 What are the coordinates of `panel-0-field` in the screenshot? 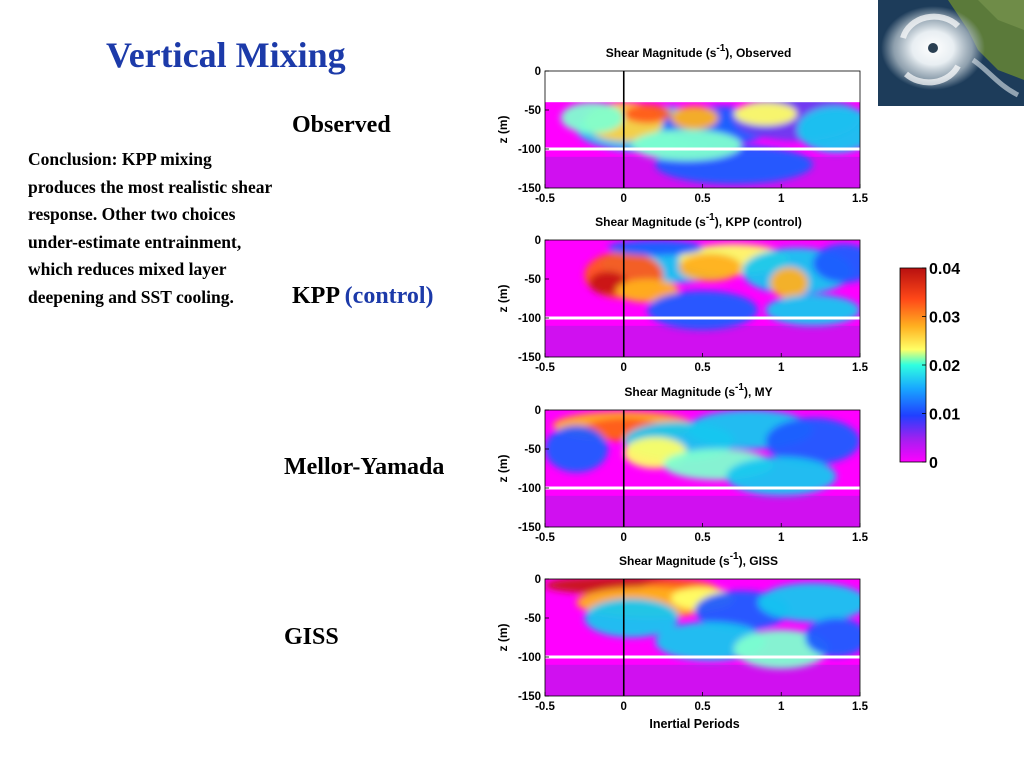 It's located at (702, 129).